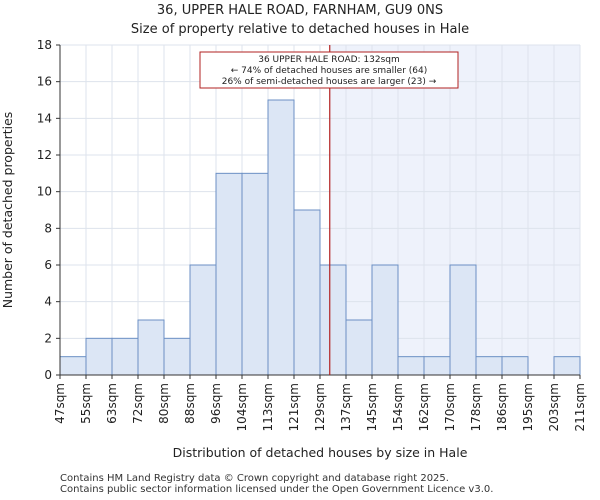 Image resolution: width=600 pixels, height=500 pixels. I want to click on y-tick-label: 14, so click(44, 118).